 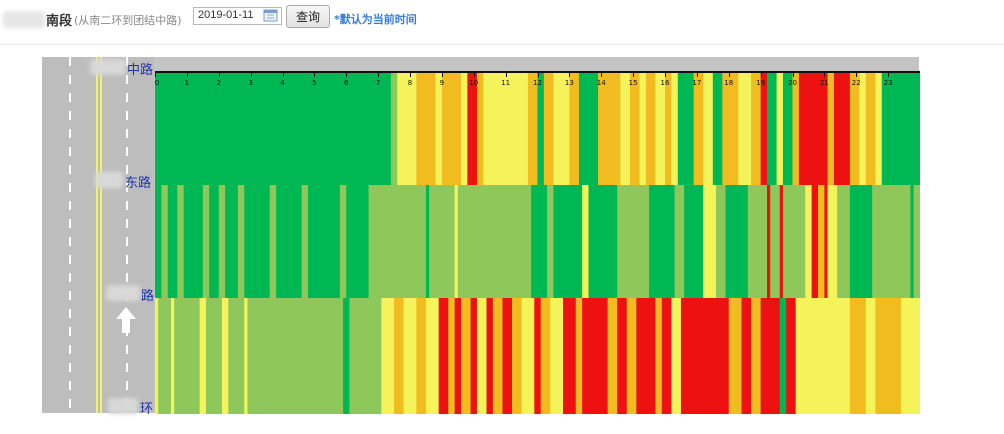 What do you see at coordinates (187, 83) in the screenshot?
I see `tick-label: 1` at bounding box center [187, 83].